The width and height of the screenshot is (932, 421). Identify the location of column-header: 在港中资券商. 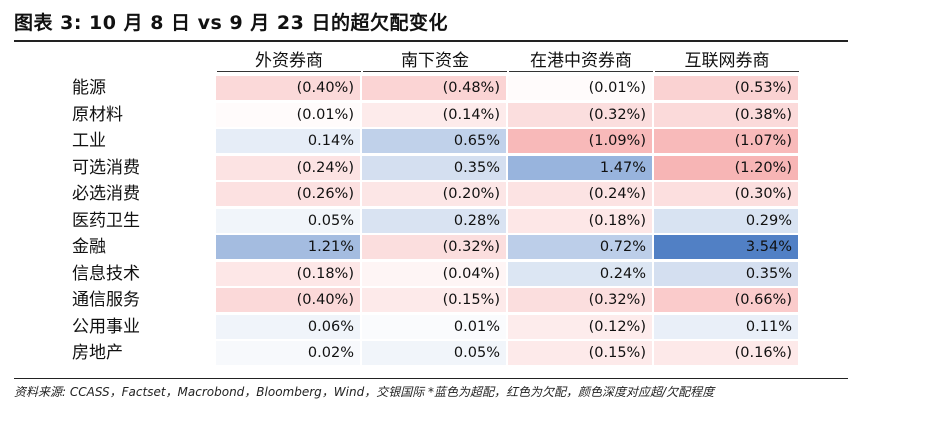
(581, 61).